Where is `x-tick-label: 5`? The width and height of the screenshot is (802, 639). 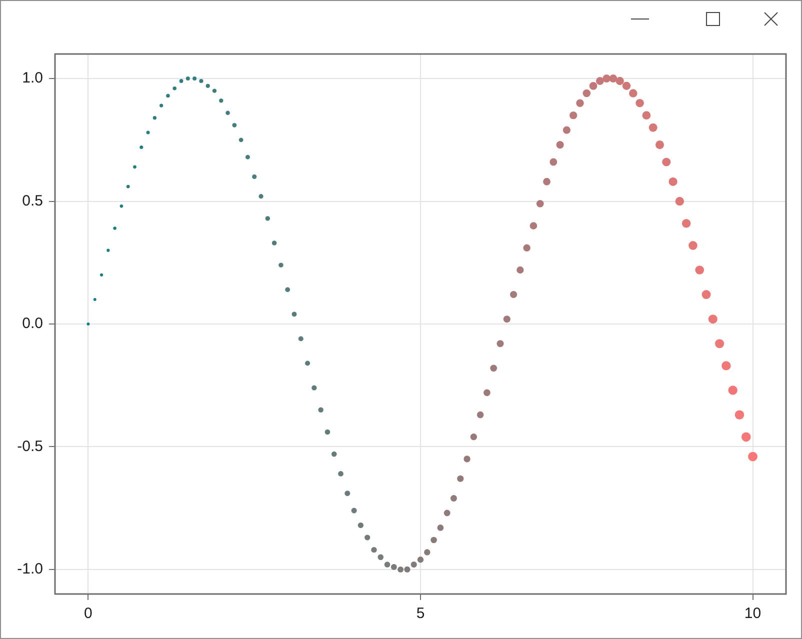
x-tick-label: 5 is located at coordinates (420, 613).